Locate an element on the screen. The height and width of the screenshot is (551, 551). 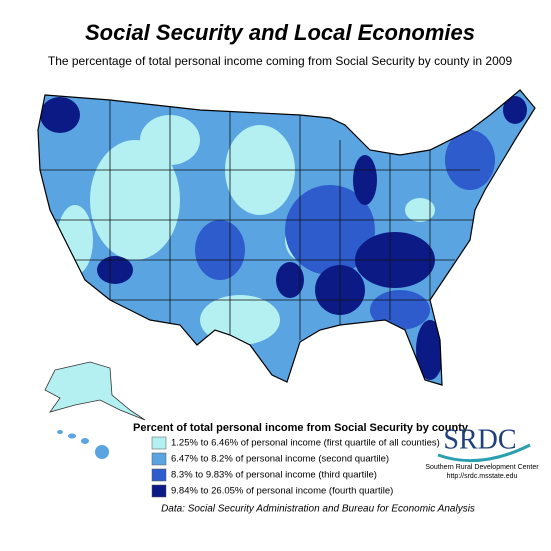
logo-url: http://srdc.msstate.edu is located at coordinates (482, 476).